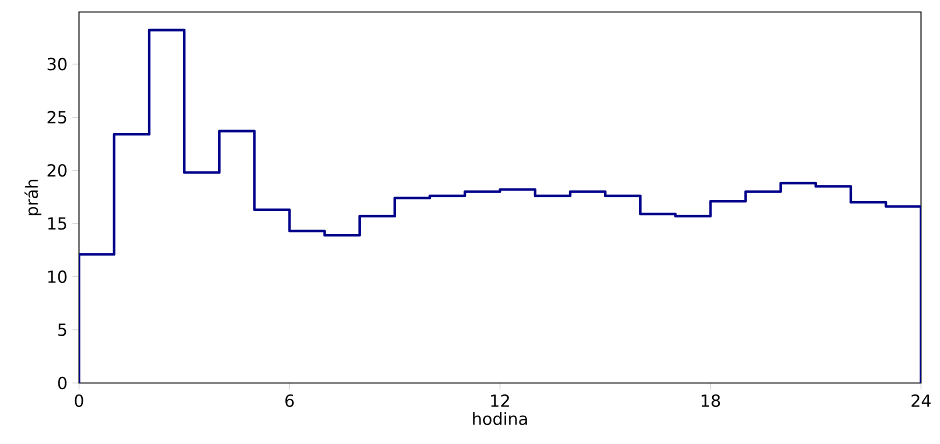 This screenshot has width=940, height=444. Describe the element at coordinates (921, 400) in the screenshot. I see `x-tick-label: 24` at that location.